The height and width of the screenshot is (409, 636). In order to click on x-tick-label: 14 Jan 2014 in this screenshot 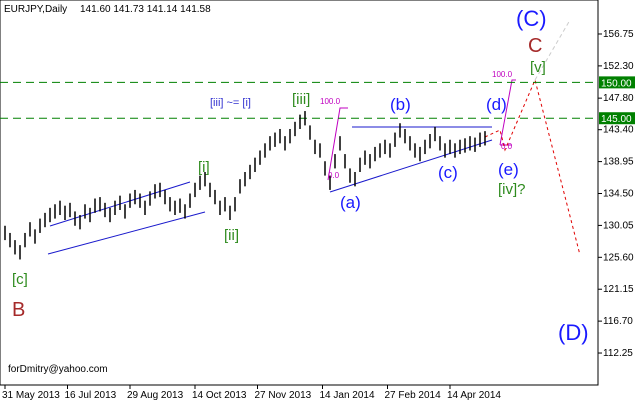, I will do `click(347, 395)`.